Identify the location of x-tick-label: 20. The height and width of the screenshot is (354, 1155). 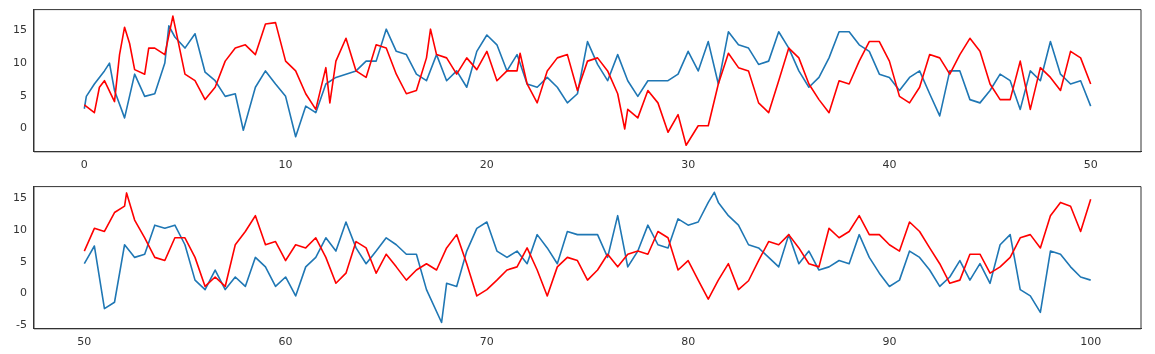
(486, 165).